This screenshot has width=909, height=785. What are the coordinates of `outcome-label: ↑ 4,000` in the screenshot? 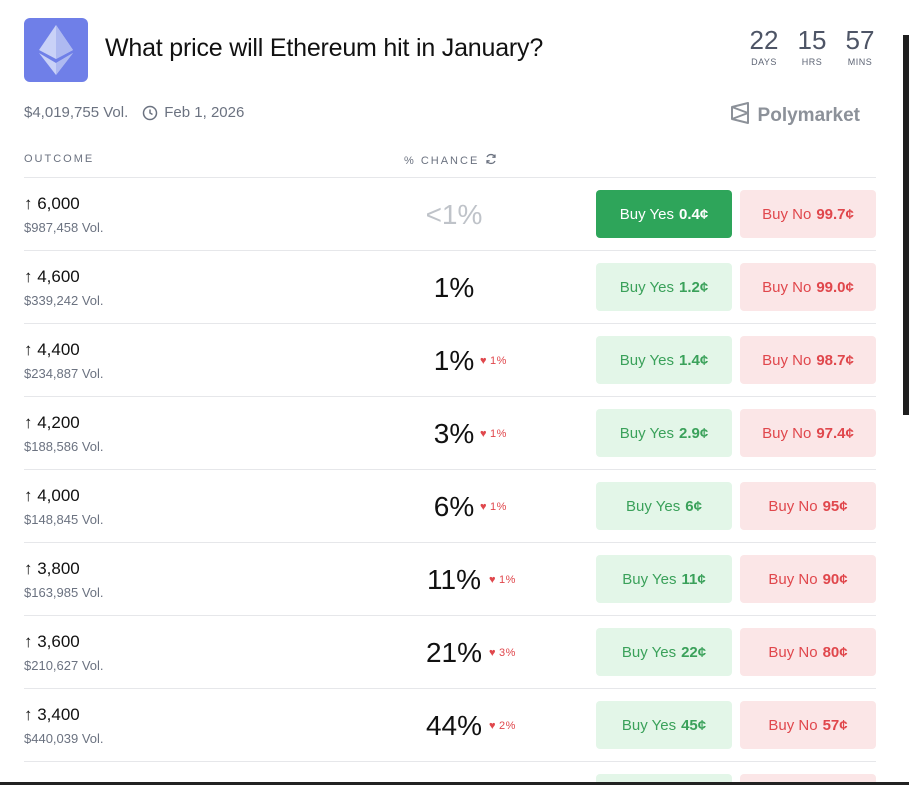 It's located at (52, 495).